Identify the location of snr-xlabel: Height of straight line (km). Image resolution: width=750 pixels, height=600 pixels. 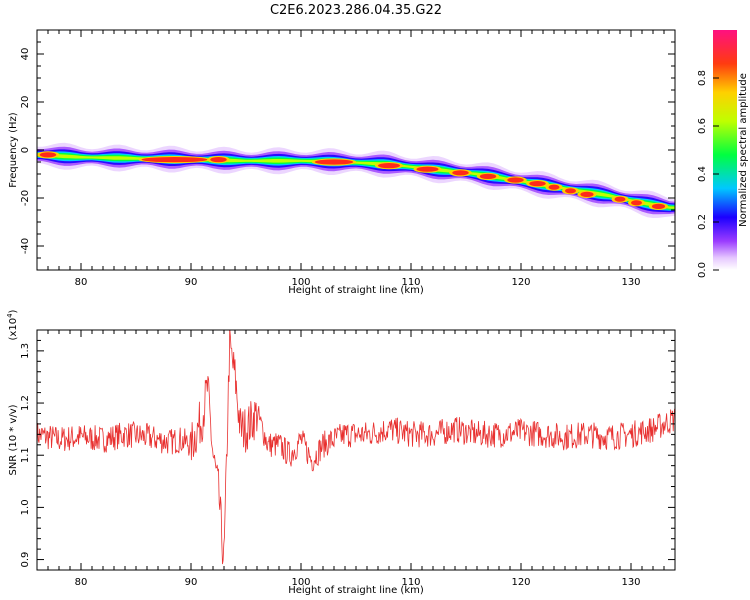
(356, 590).